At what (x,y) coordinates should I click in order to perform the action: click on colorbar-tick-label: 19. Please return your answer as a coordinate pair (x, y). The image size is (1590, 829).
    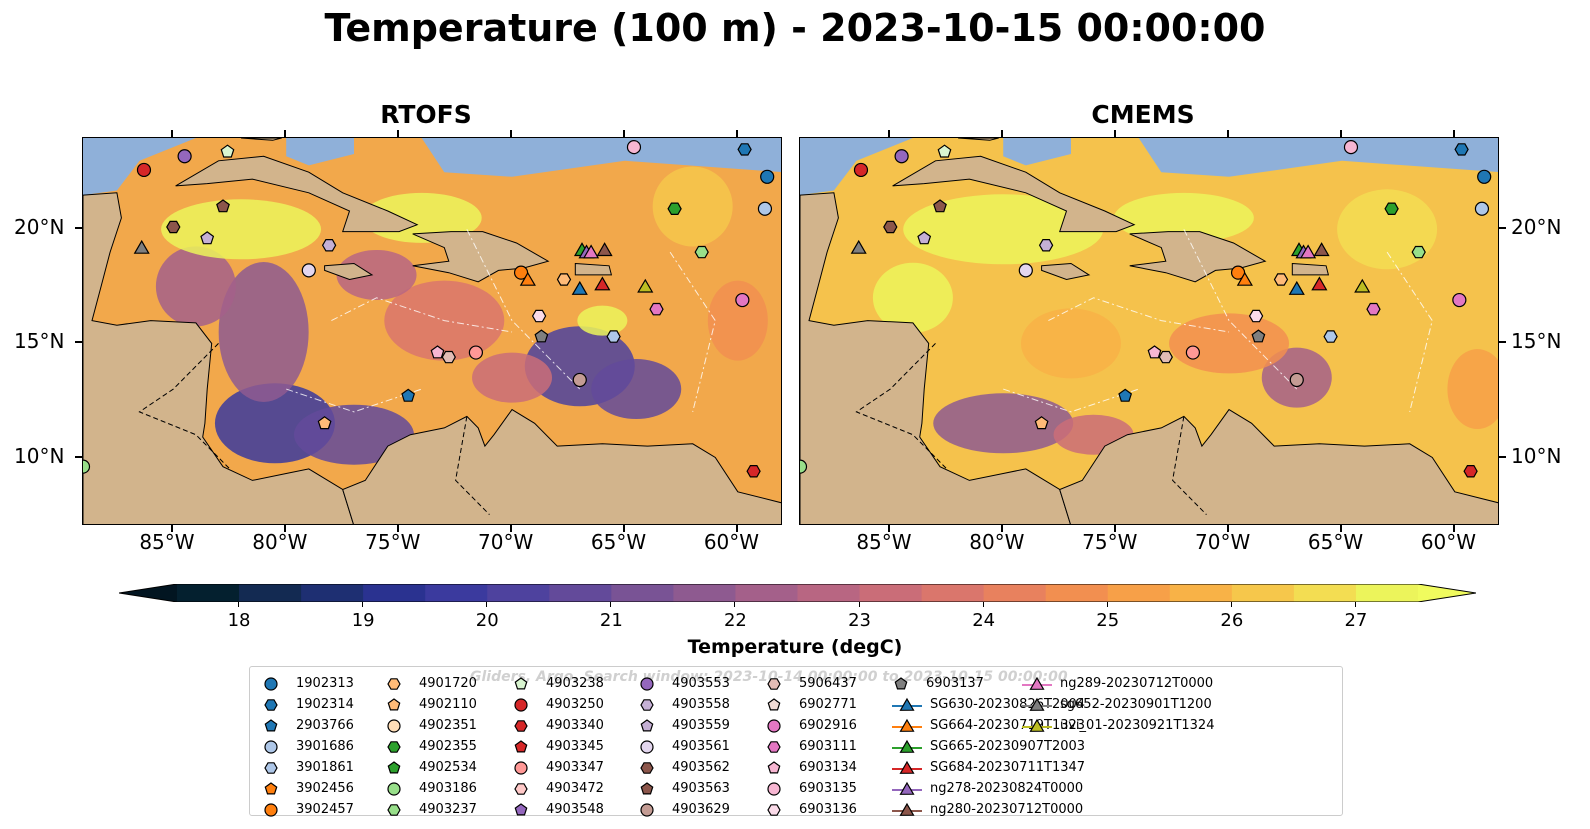
    Looking at the image, I should click on (363, 620).